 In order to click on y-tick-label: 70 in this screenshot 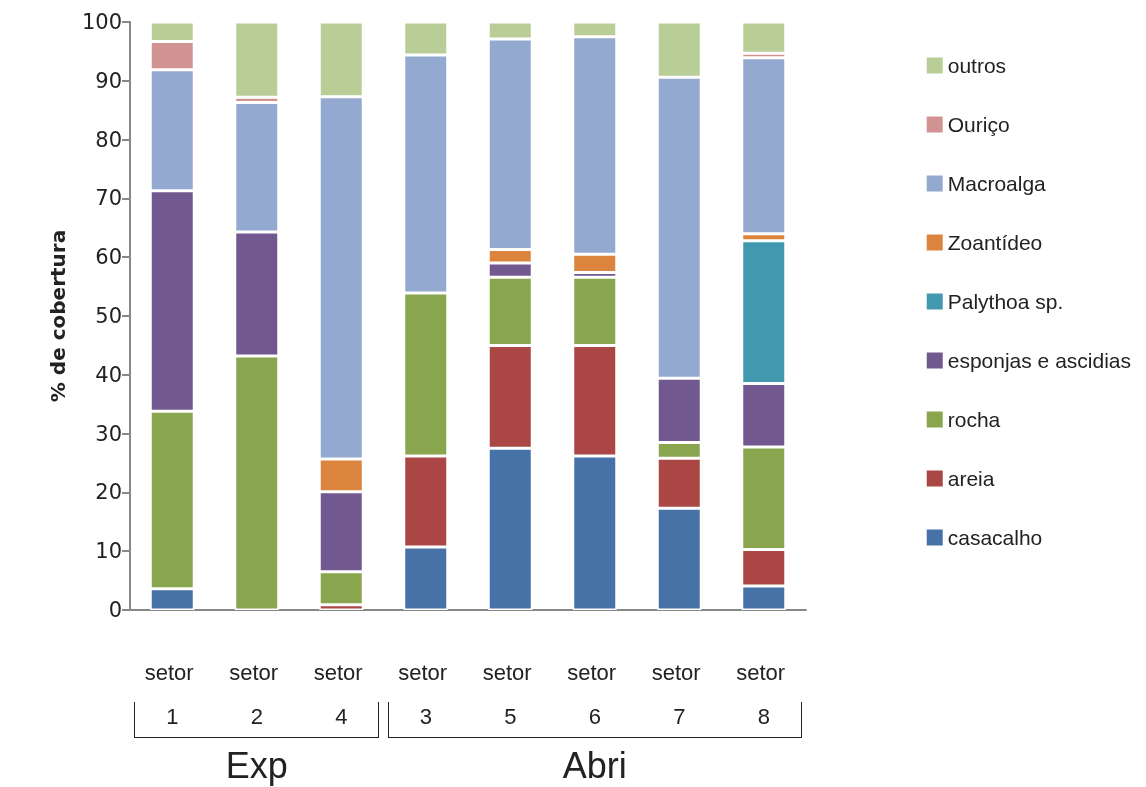, I will do `click(108, 198)`.